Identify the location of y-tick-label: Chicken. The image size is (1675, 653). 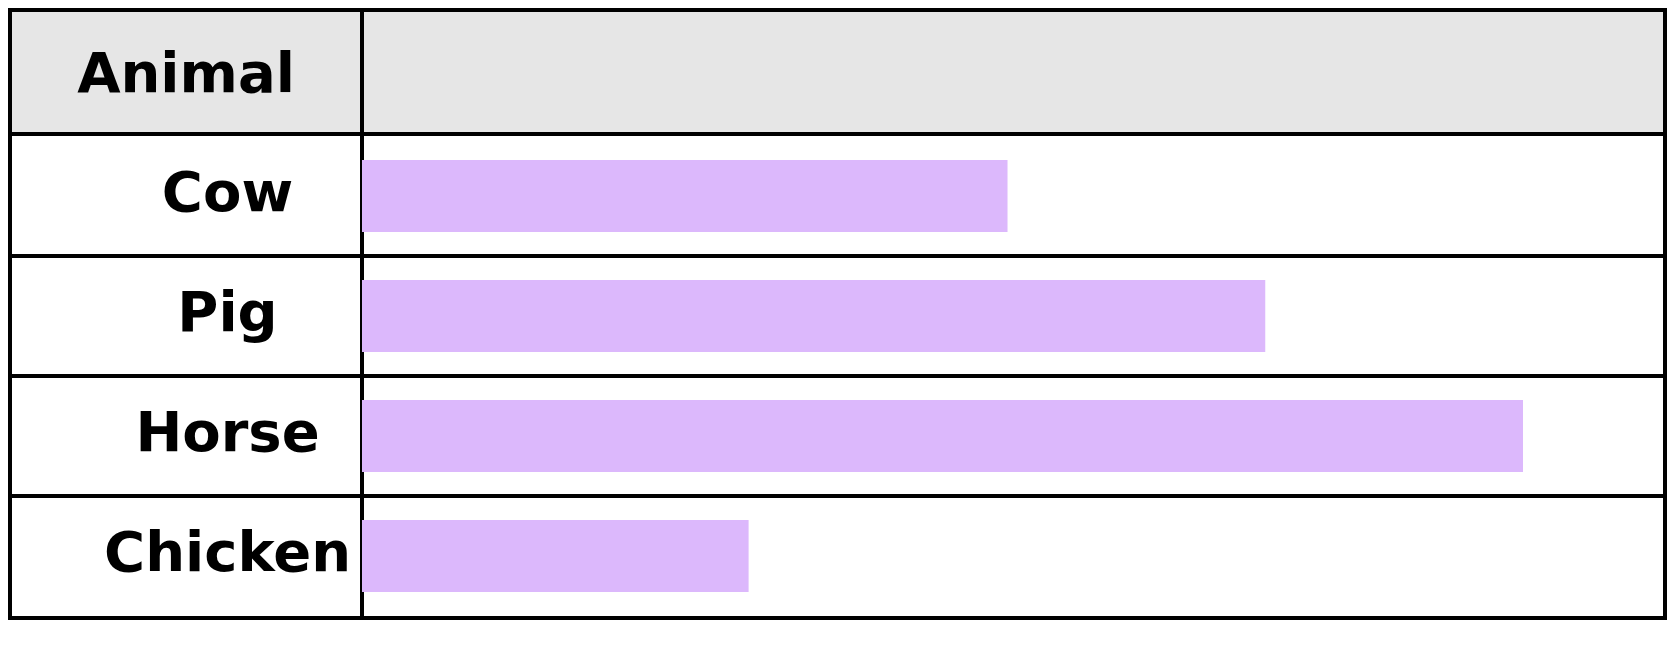
(228, 551).